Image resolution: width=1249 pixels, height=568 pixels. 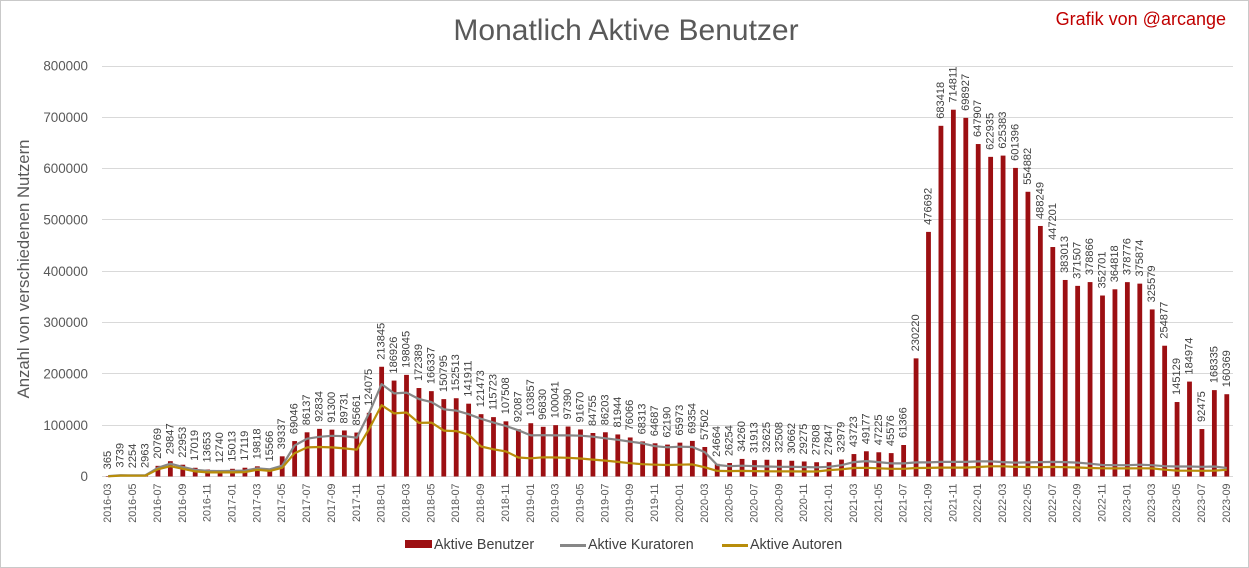 I want to click on svg-text: 300000, so click(x=65, y=322).